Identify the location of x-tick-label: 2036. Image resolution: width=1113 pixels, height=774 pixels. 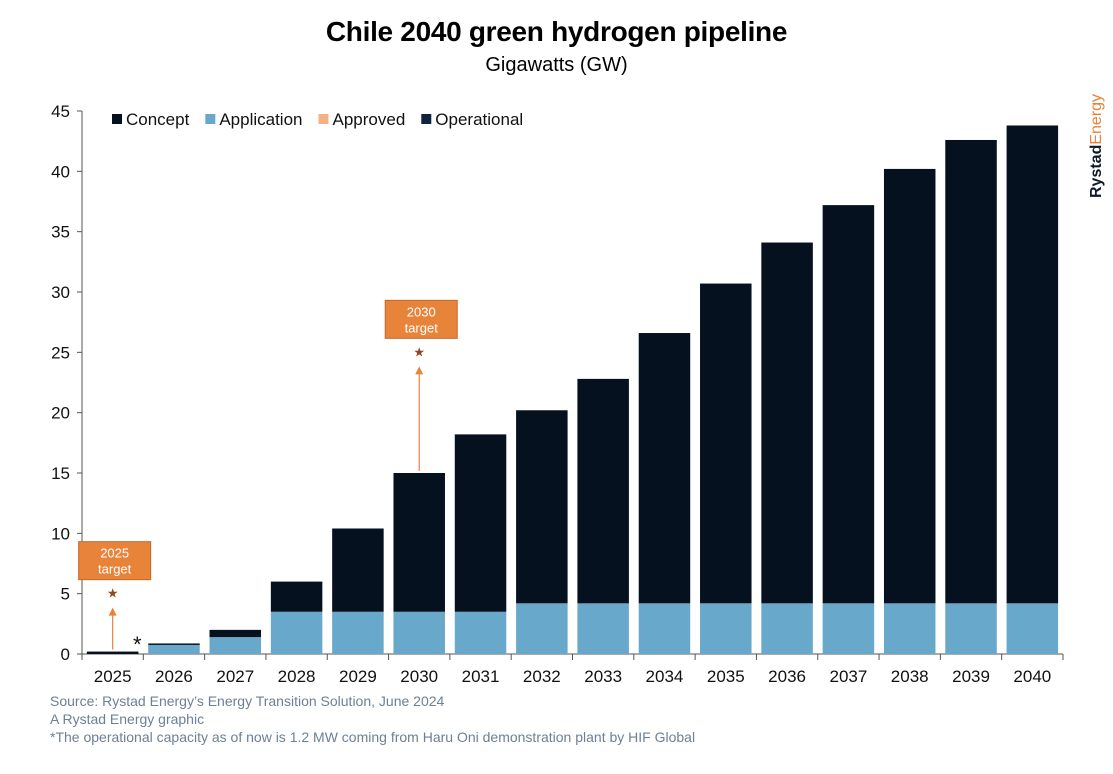
(787, 676).